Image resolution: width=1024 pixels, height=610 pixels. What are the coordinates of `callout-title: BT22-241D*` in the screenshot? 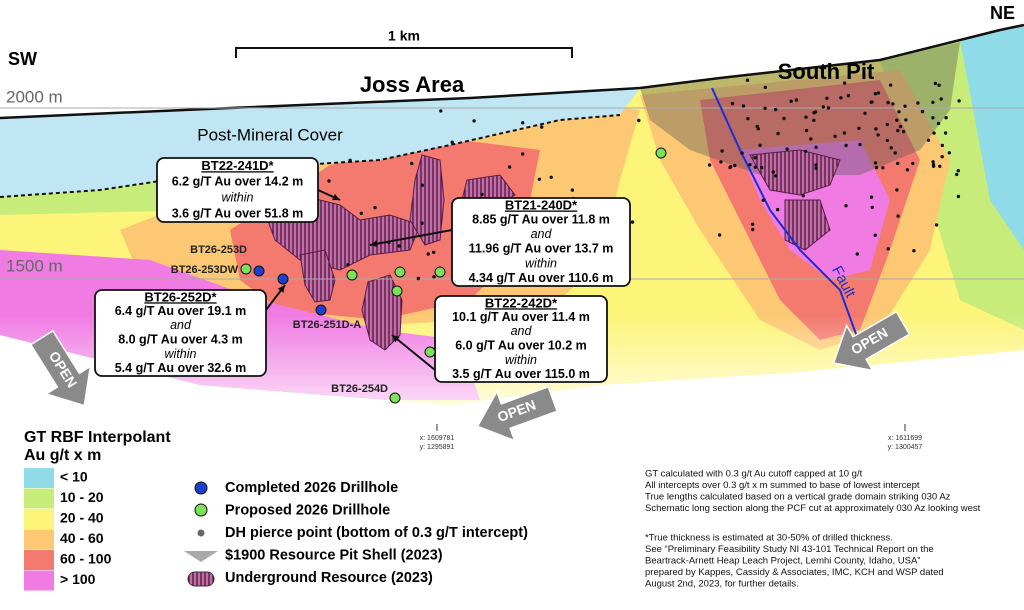 It's located at (237, 165).